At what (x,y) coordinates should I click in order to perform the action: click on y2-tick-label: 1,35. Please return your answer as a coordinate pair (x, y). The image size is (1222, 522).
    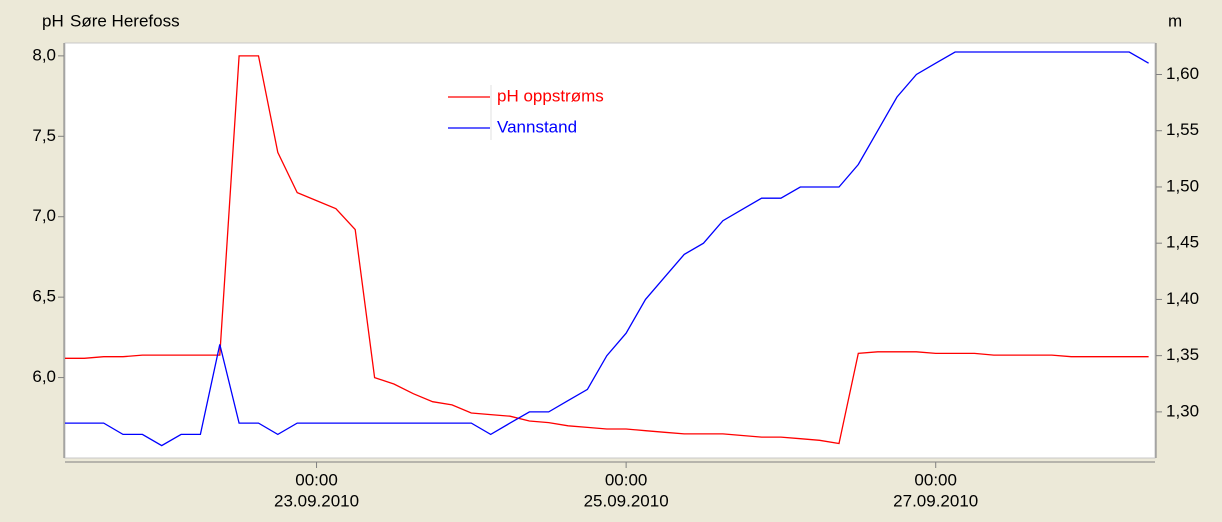
    Looking at the image, I should click on (1182, 354).